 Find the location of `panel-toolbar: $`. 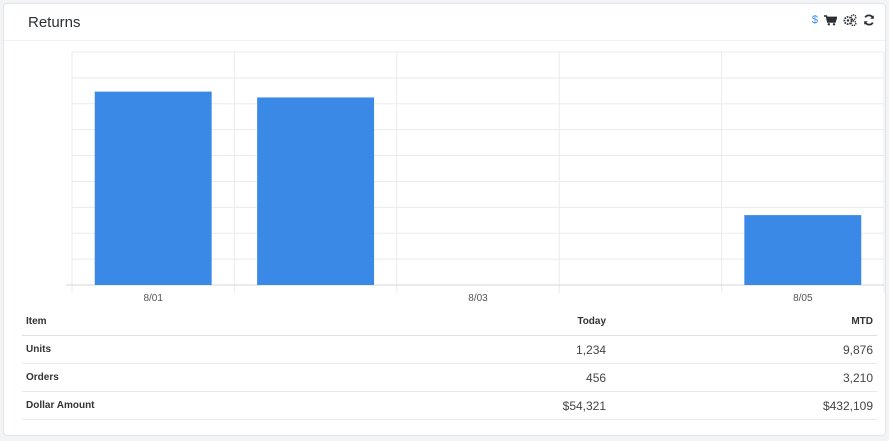

panel-toolbar: $ is located at coordinates (843, 20).